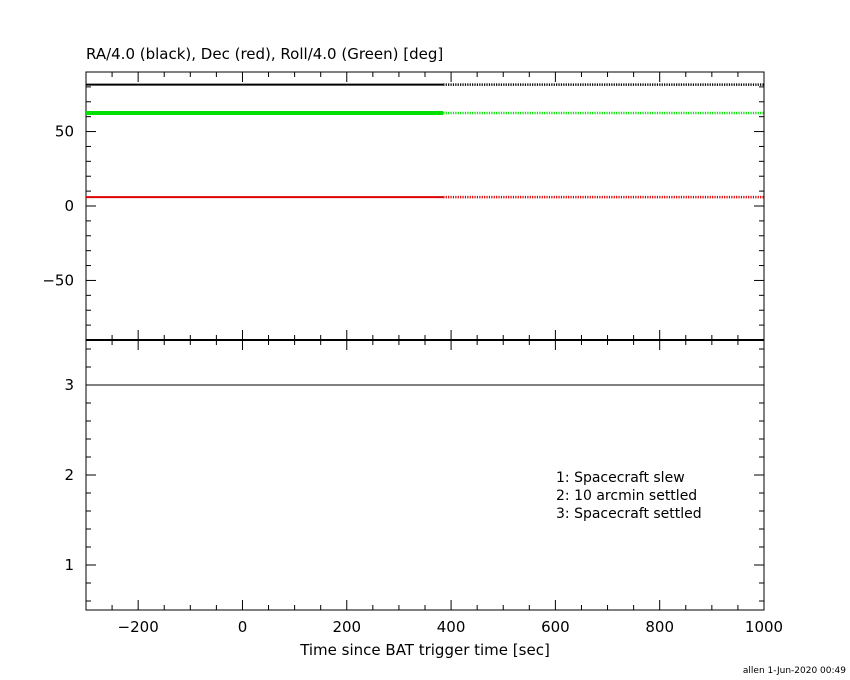 This screenshot has height=680, width=850. I want to click on footer-timestamp: allen 1-Jun-2020 00:49, so click(794, 671).